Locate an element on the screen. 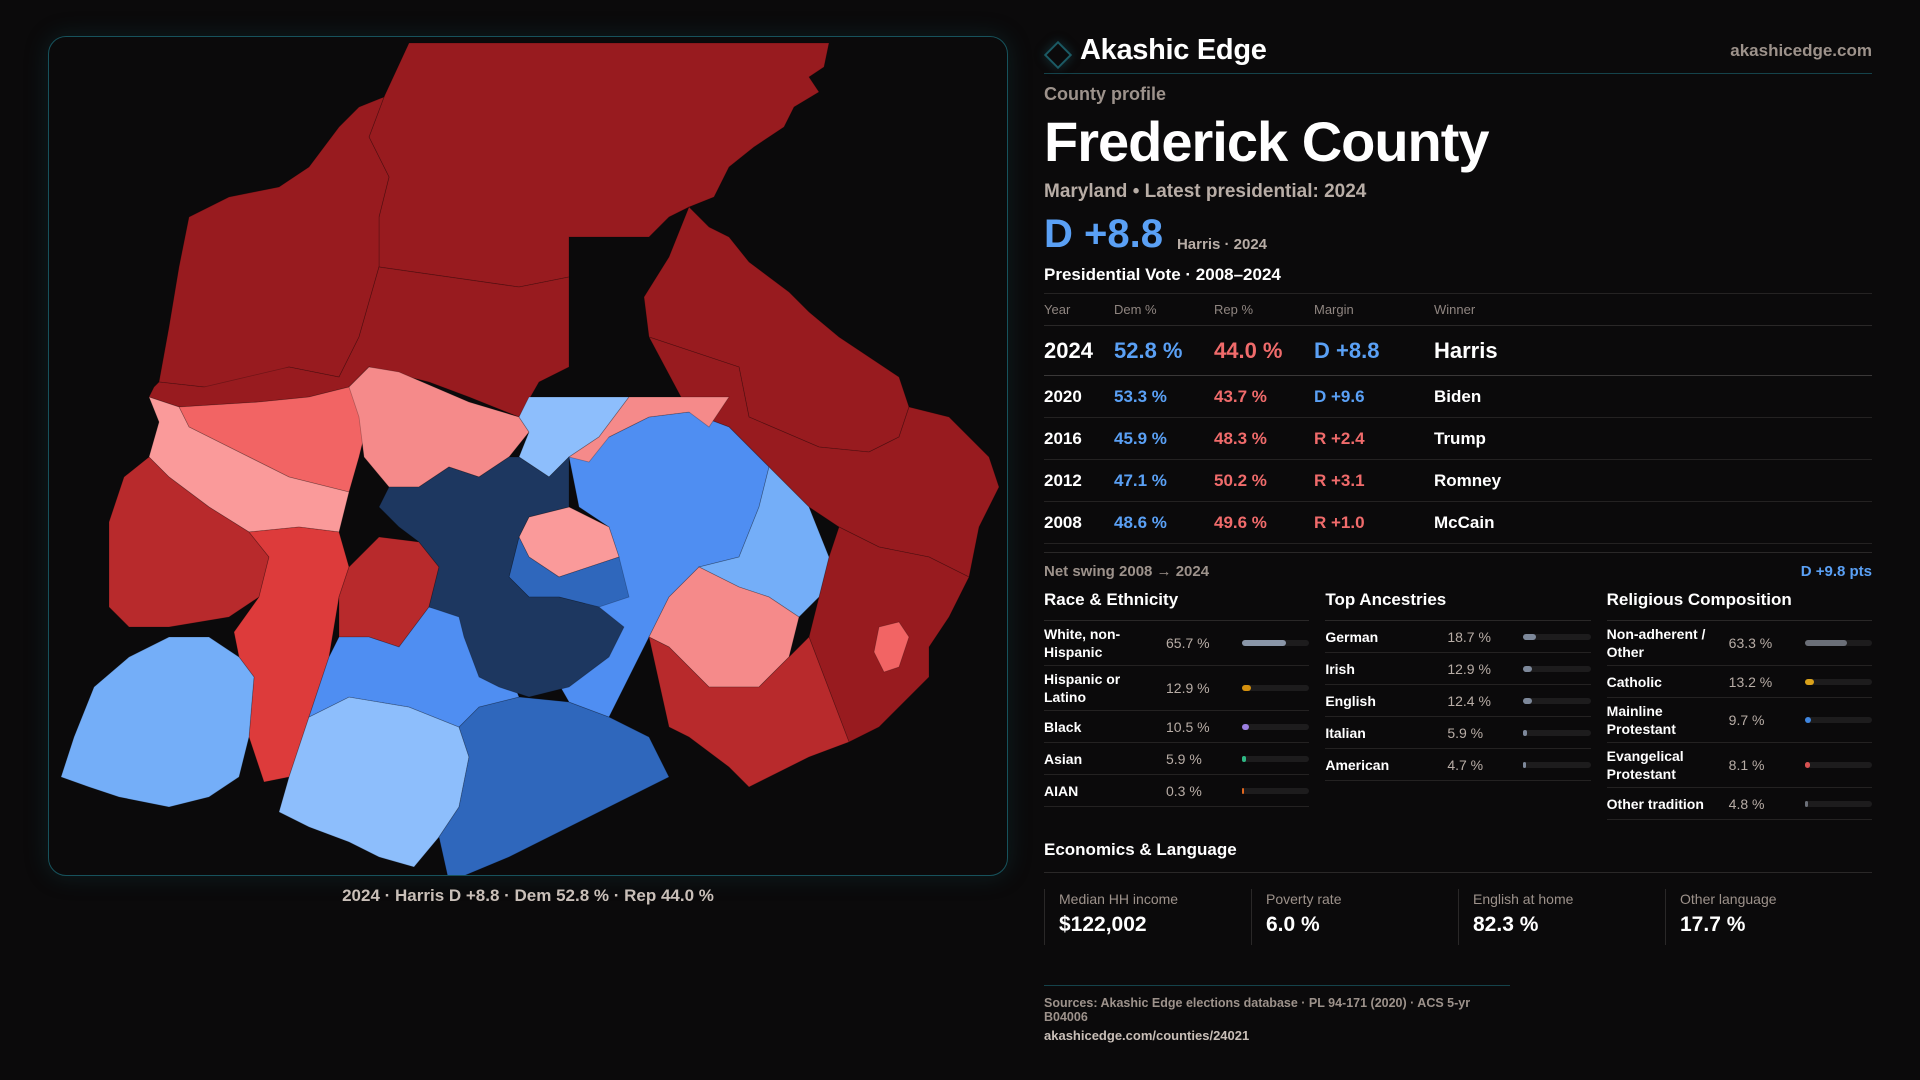  stat-label: Median HH income is located at coordinates (1119, 899).